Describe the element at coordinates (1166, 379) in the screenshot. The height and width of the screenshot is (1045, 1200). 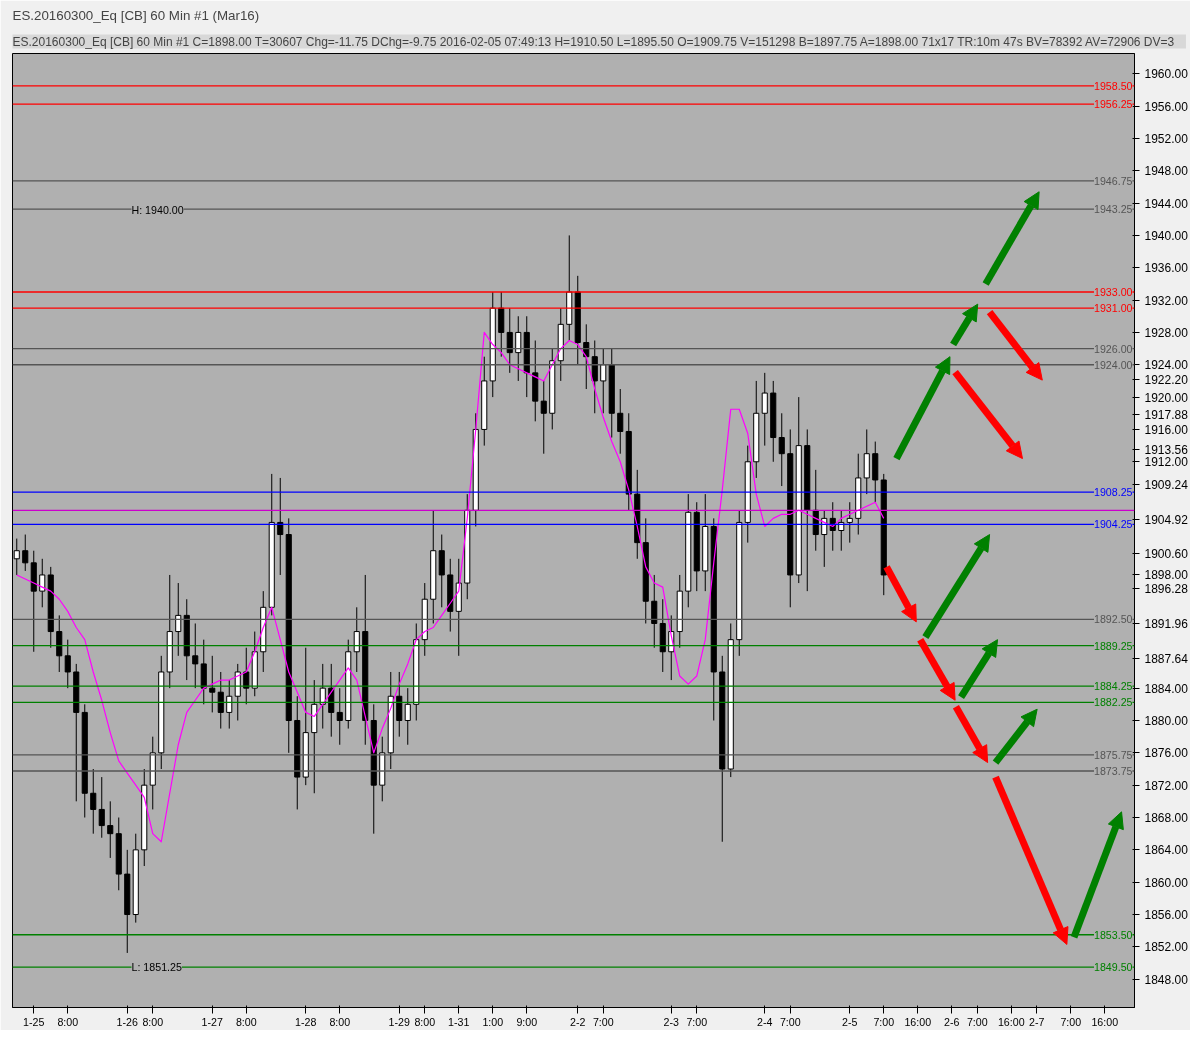
I see `y-tick-label: 1922.20` at that location.